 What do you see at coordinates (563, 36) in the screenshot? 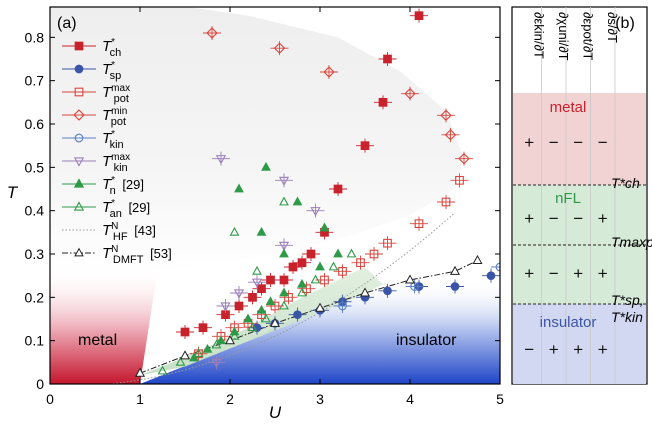
I see `column-header: ∂χuni/∂T` at bounding box center [563, 36].